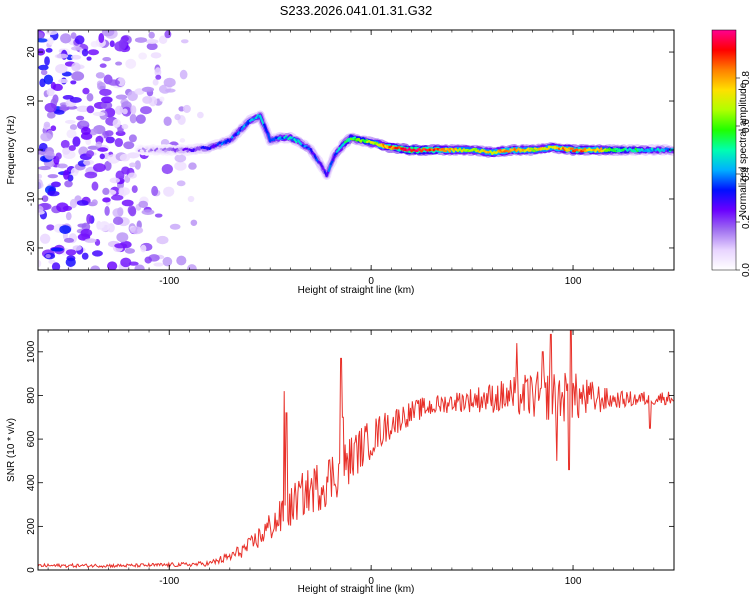  What do you see at coordinates (371, 581) in the screenshot?
I see `x-tick-label: 0` at bounding box center [371, 581].